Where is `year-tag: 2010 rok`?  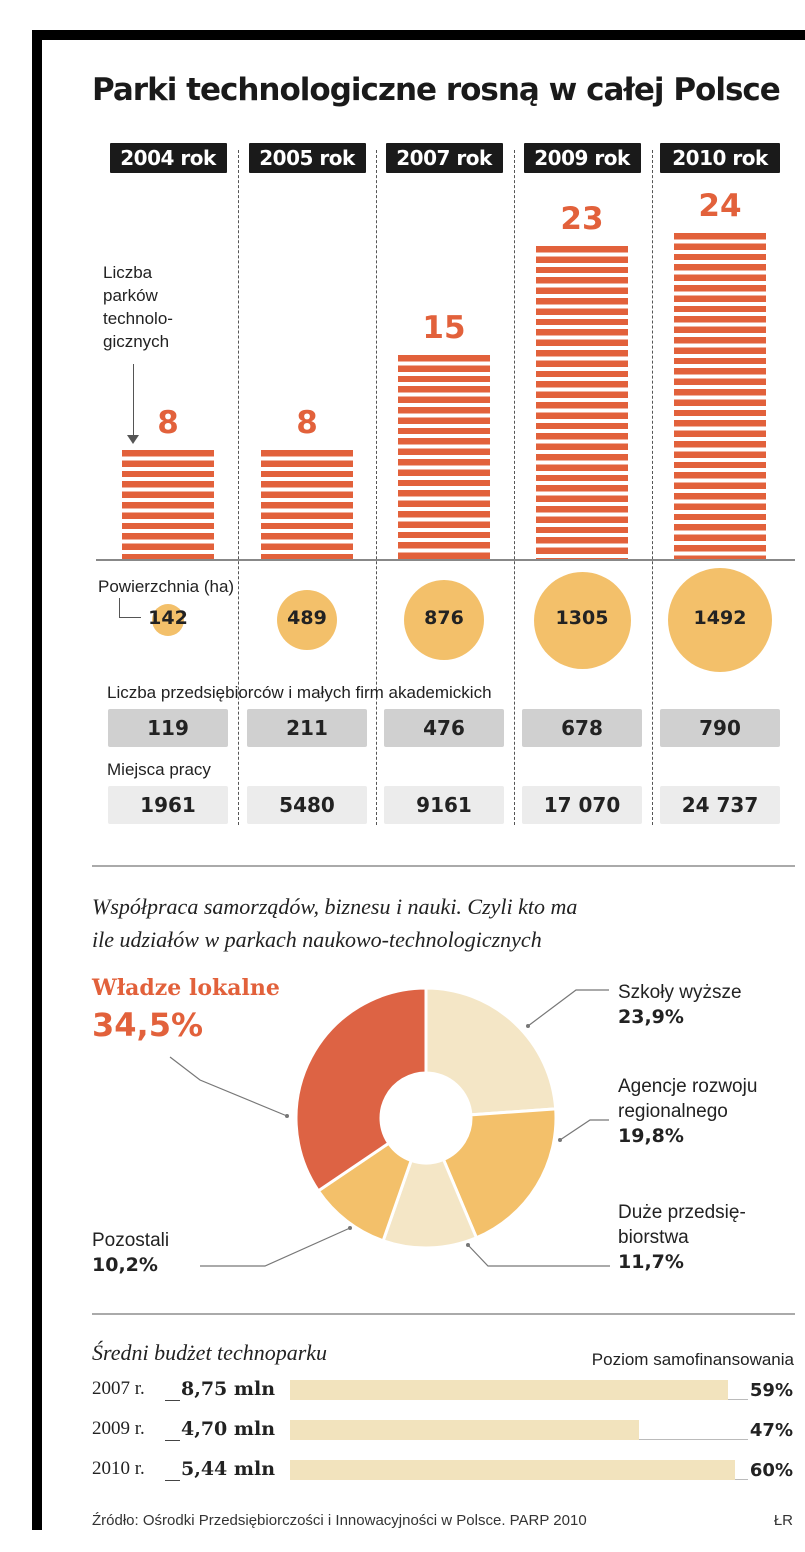
year-tag: 2010 rok is located at coordinates (720, 158).